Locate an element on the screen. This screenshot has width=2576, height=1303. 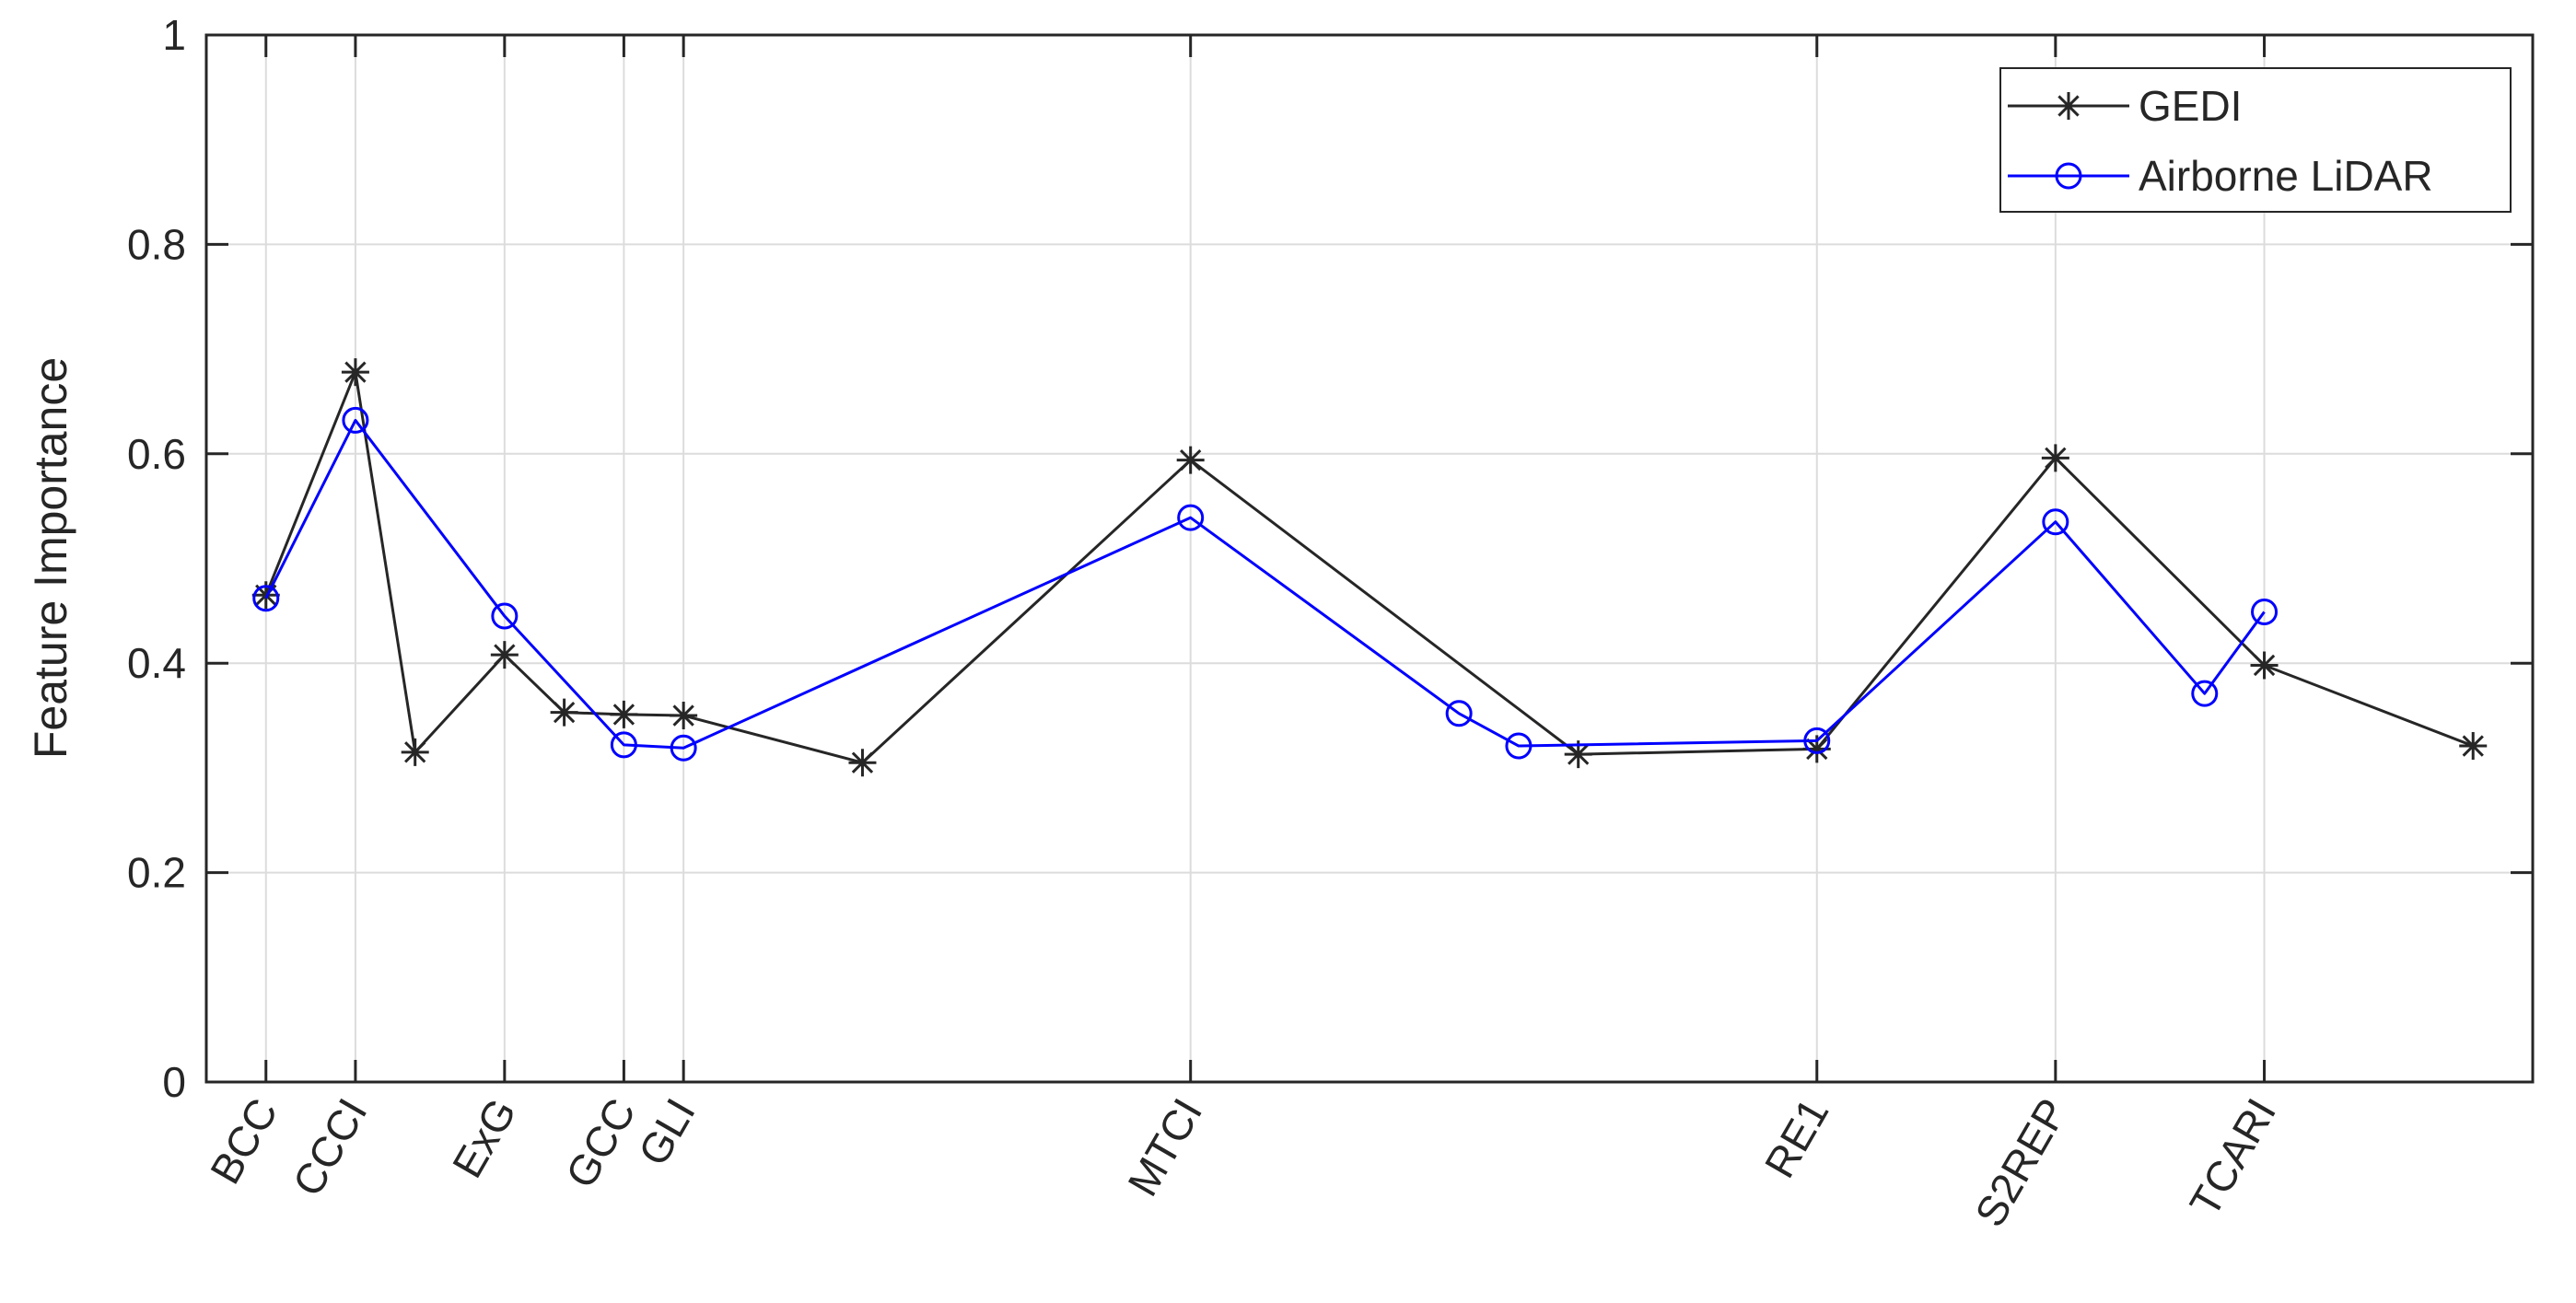
legend-box is located at coordinates (2255, 140).